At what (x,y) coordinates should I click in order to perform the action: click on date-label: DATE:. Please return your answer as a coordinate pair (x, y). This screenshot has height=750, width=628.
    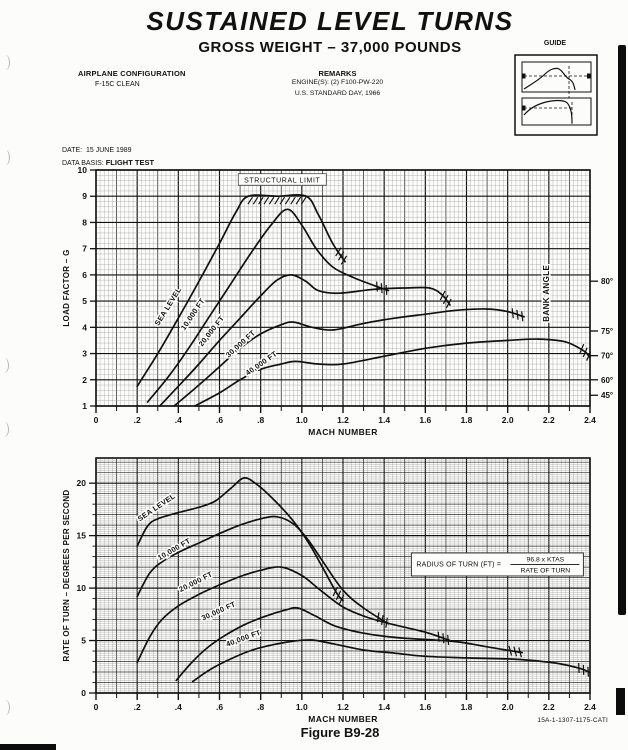
    Looking at the image, I should click on (72, 150).